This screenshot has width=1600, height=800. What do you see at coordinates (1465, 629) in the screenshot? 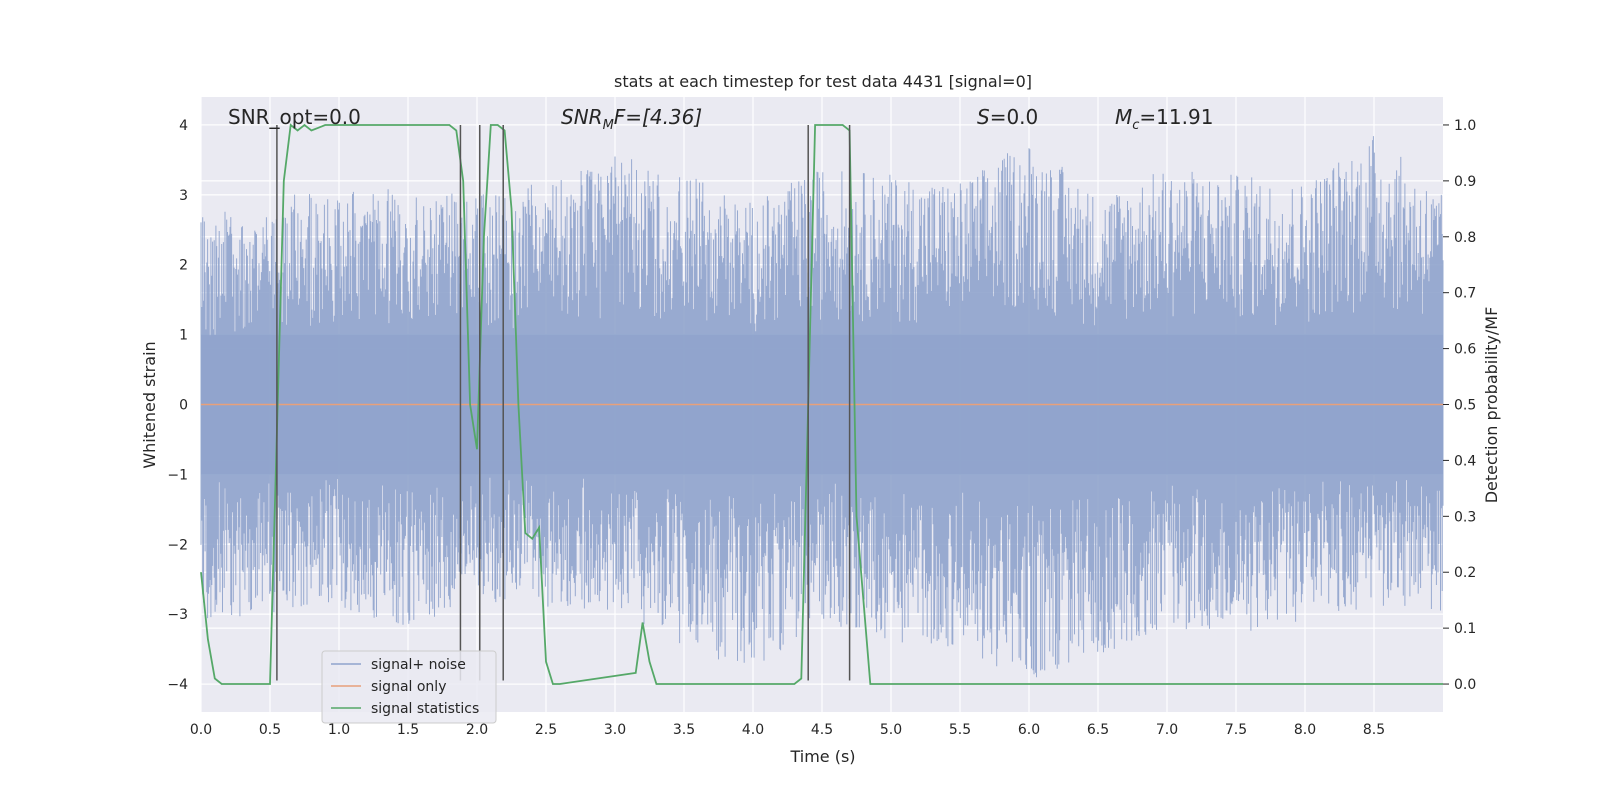
I see `y-tick-label-right: 0.1` at bounding box center [1465, 629].